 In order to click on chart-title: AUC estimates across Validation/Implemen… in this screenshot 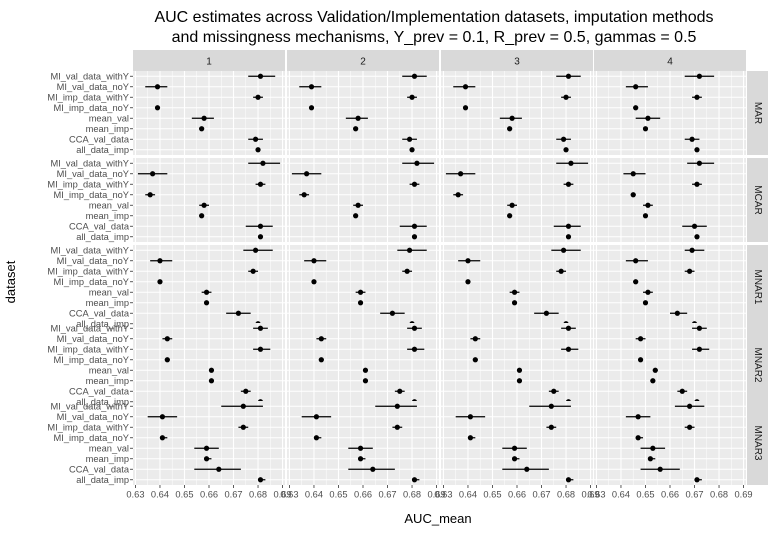, I will do `click(433, 17)`.